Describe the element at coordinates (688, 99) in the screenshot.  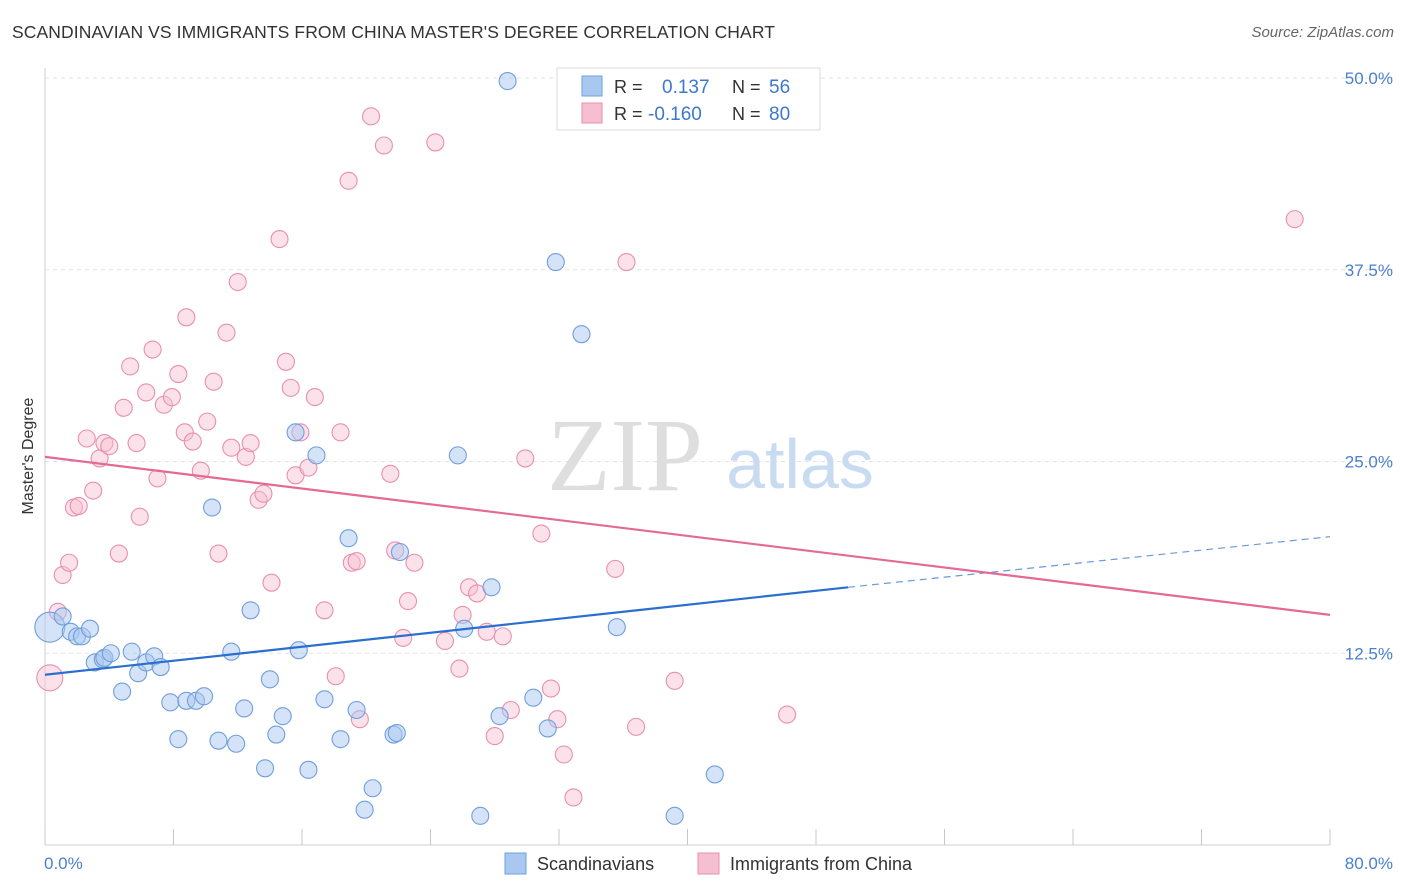
I see `stats-legend: R = 0.137 N = 56 R = -0.160 N = 80` at that location.